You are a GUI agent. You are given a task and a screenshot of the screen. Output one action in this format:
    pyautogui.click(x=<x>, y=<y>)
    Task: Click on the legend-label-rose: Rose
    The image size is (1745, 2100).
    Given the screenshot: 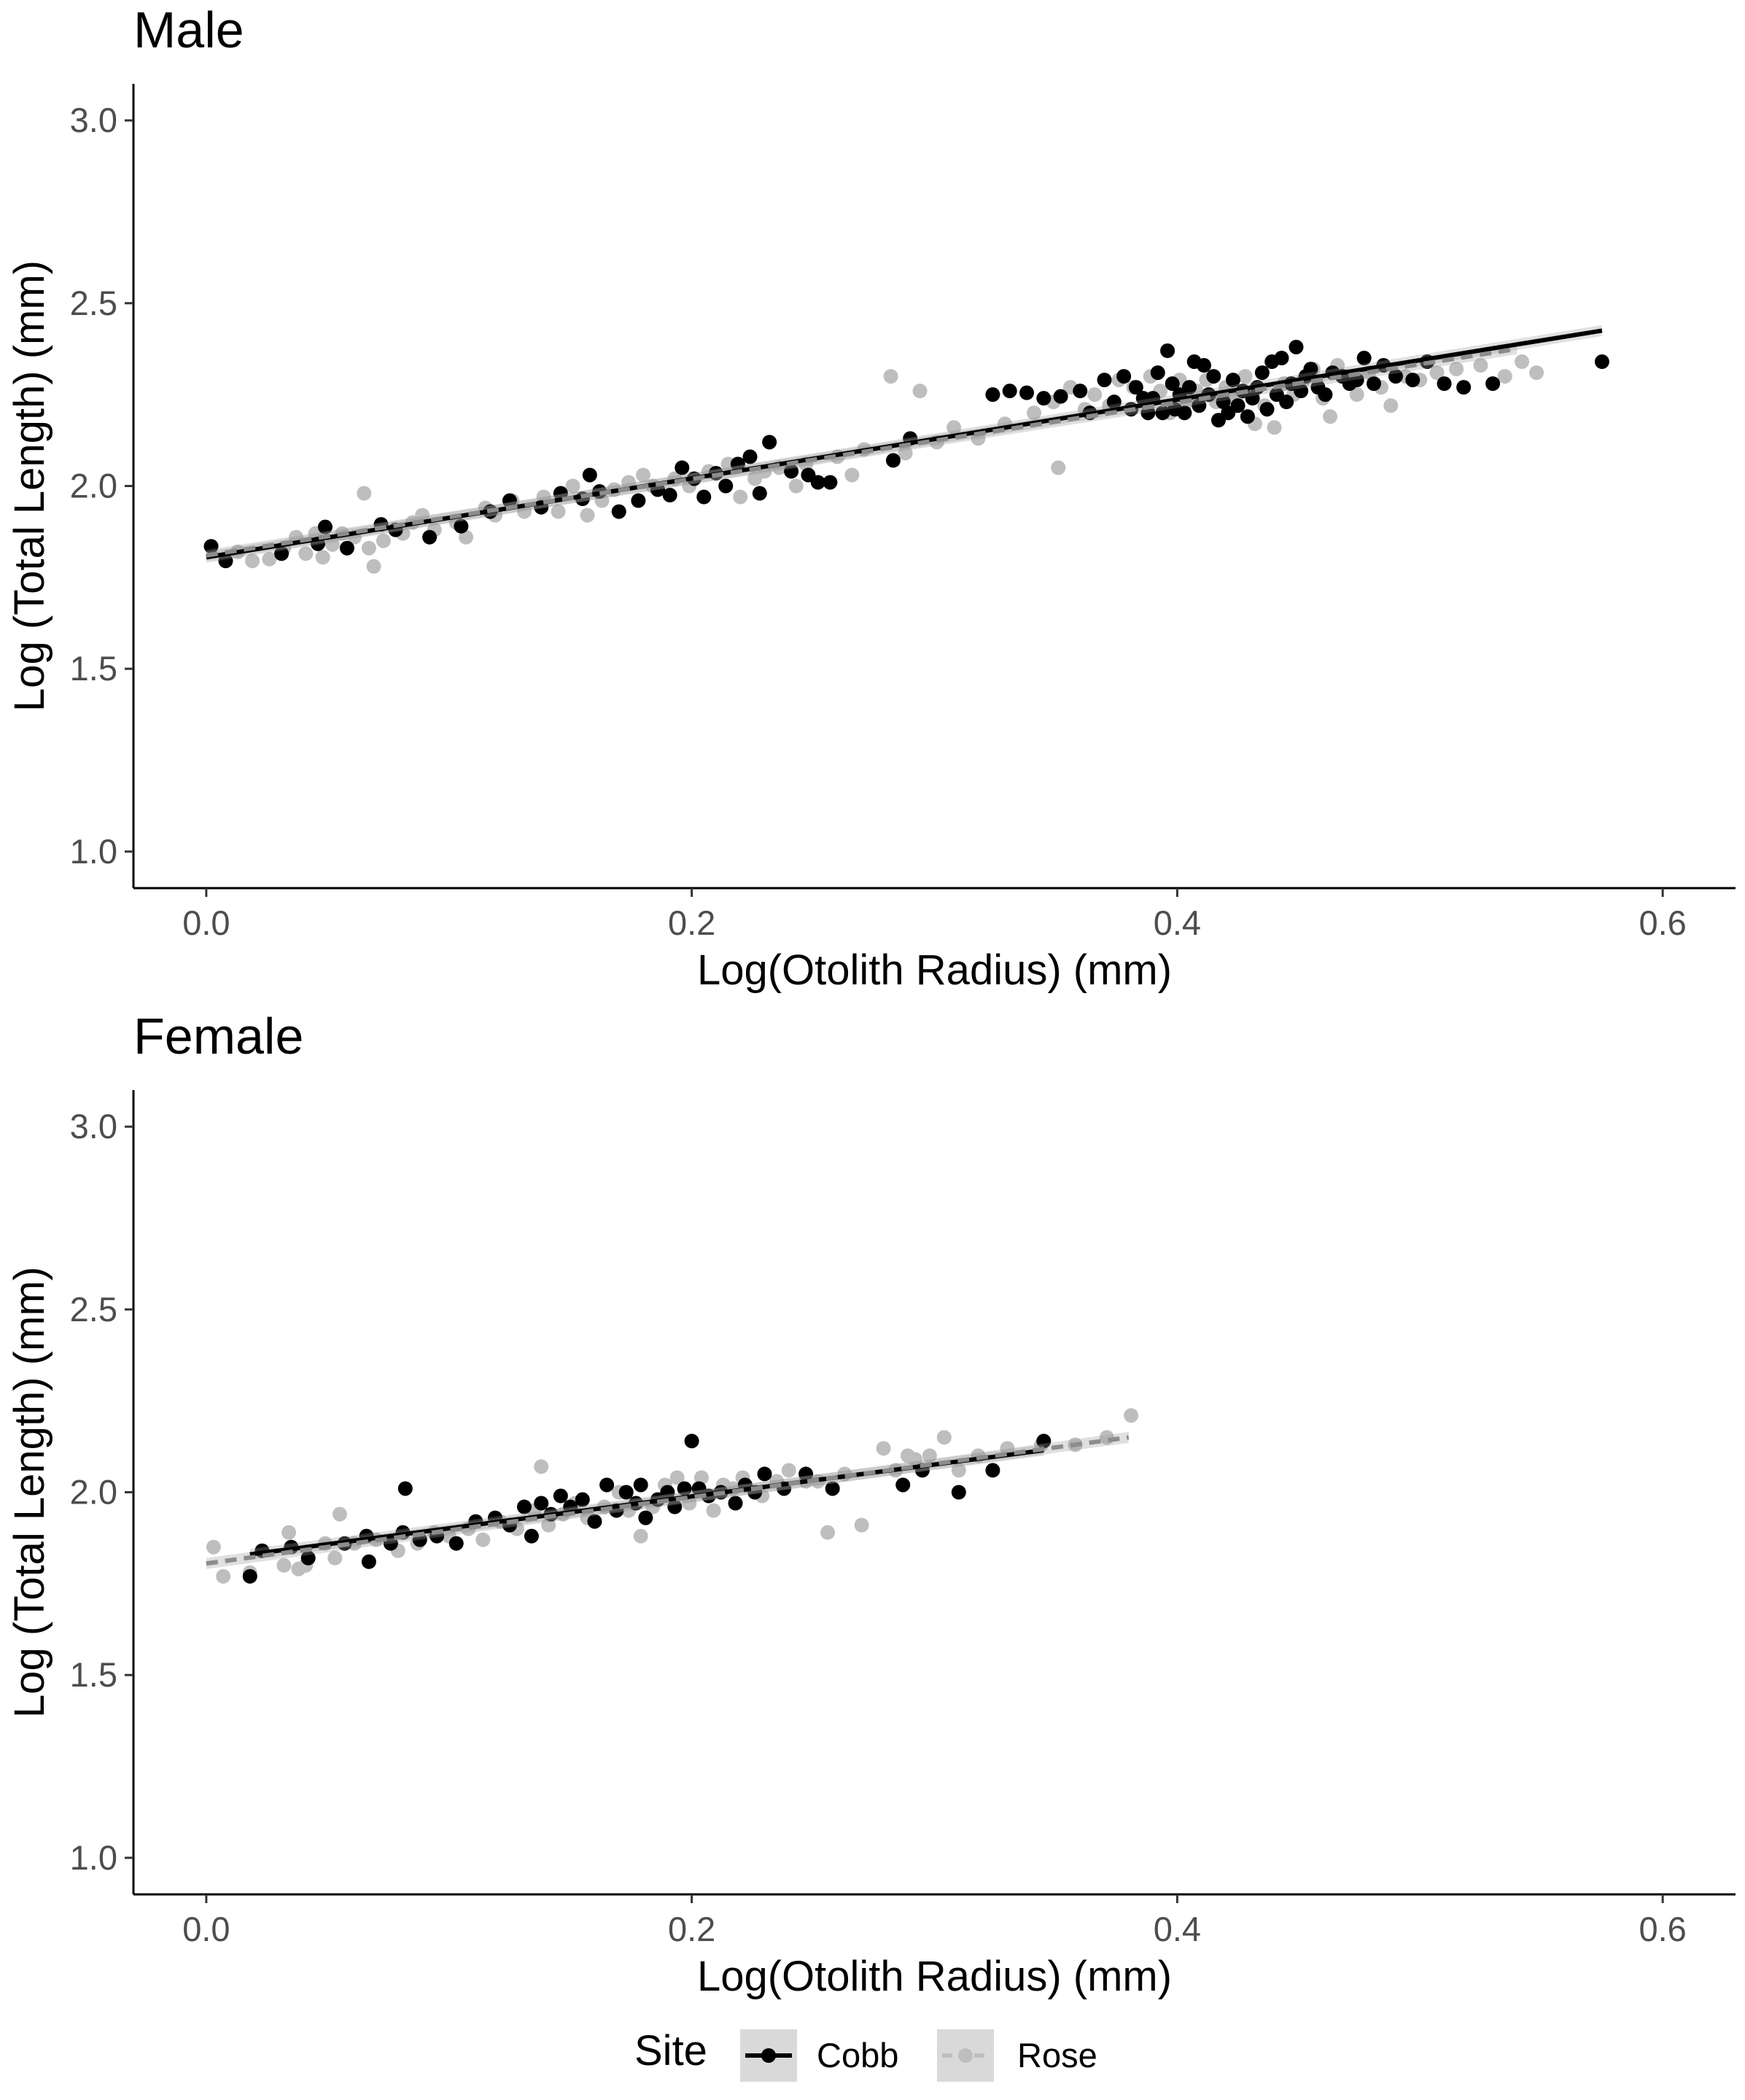 What is the action you would take?
    pyautogui.click(x=1057, y=2055)
    